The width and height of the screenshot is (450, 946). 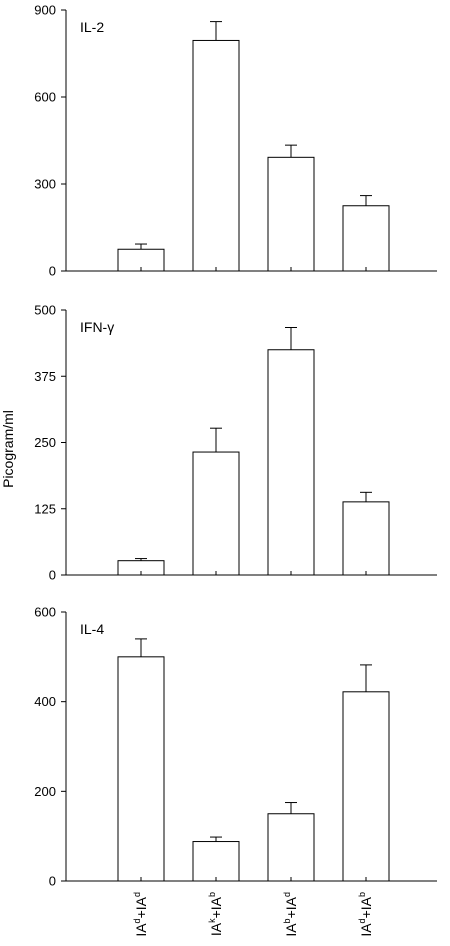 I want to click on y-tick-label: 375, so click(x=45, y=376).